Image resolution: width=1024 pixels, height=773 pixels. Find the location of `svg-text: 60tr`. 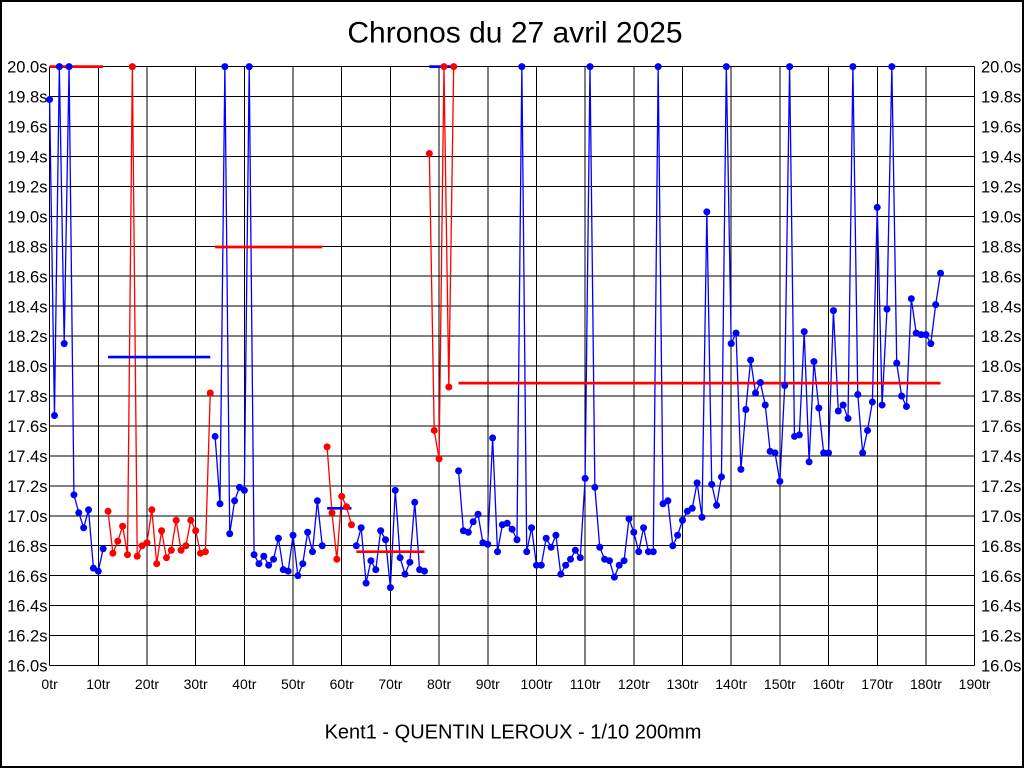

svg-text: 60tr is located at coordinates (342, 684).